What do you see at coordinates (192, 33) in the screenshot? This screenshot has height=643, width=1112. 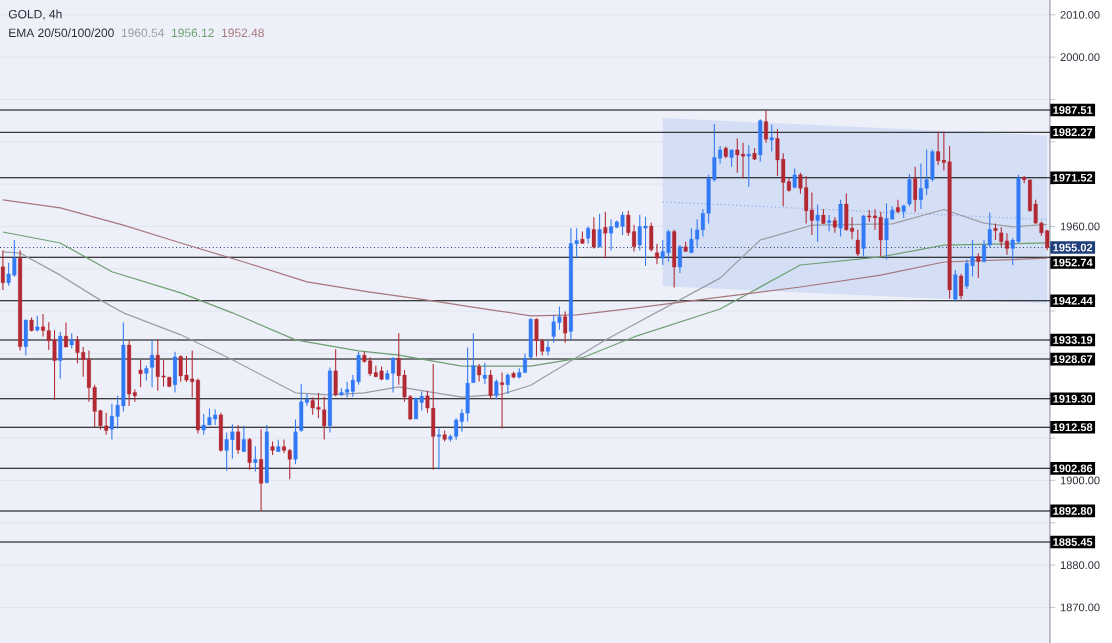 I see `text: 1956.12` at bounding box center [192, 33].